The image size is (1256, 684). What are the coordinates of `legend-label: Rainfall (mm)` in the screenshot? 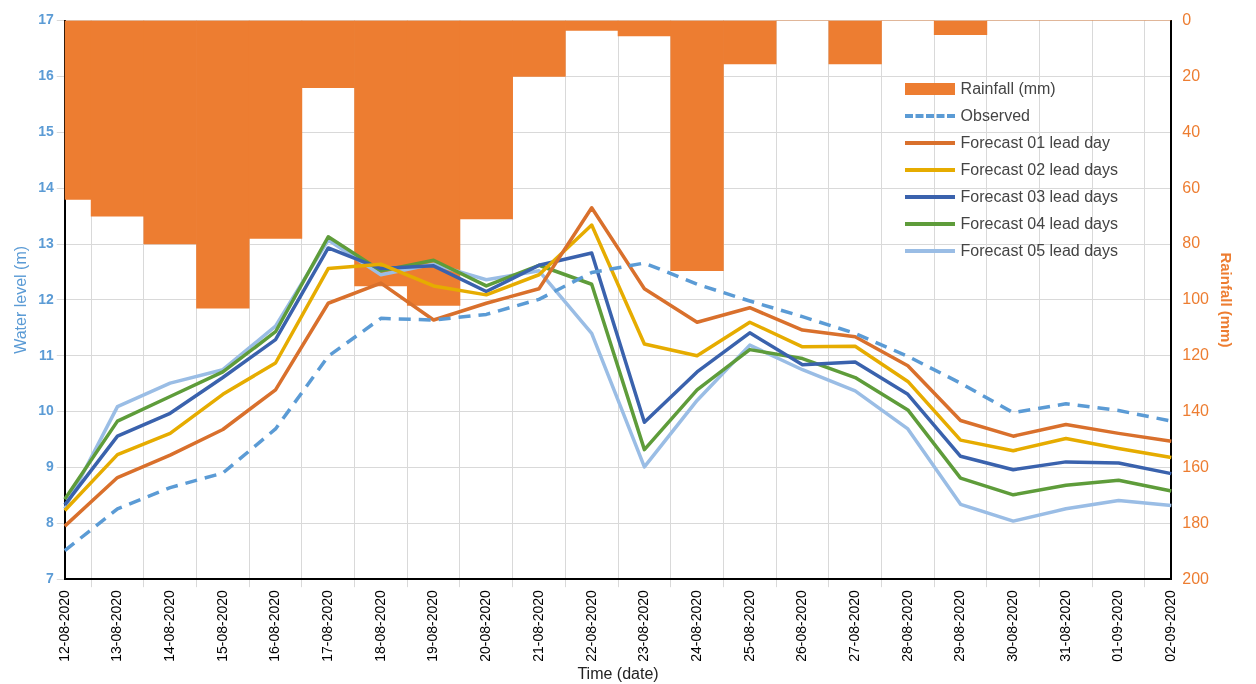 It's located at (1008, 89).